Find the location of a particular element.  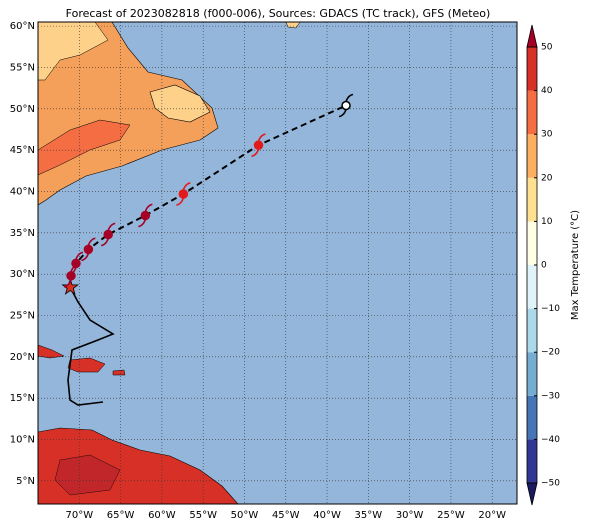

colorbar-tick-label: −50 is located at coordinates (550, 484).